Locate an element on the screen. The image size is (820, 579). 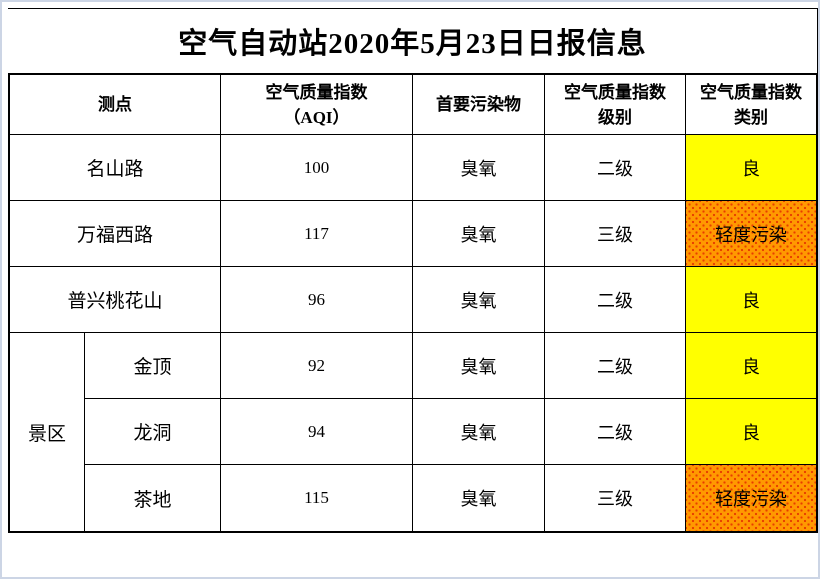
site-cell: 龙洞 is located at coordinates (153, 432).